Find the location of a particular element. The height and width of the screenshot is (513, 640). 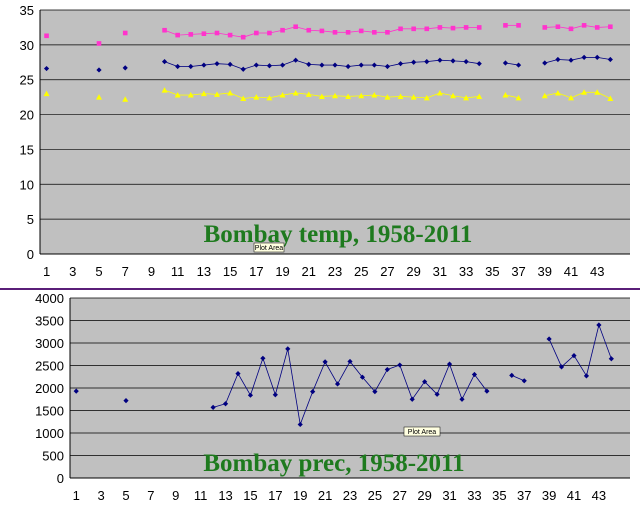

y-tick-label: 5 is located at coordinates (30, 219).